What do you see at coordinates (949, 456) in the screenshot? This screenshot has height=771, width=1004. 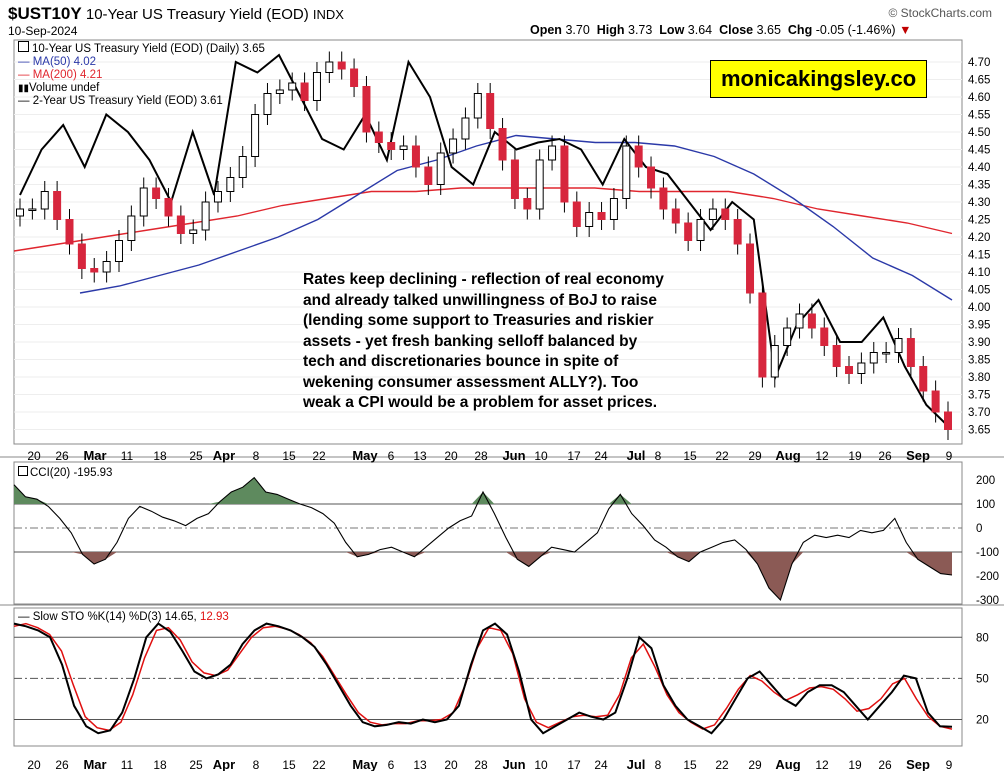 I see `x-tick-price: 9` at bounding box center [949, 456].